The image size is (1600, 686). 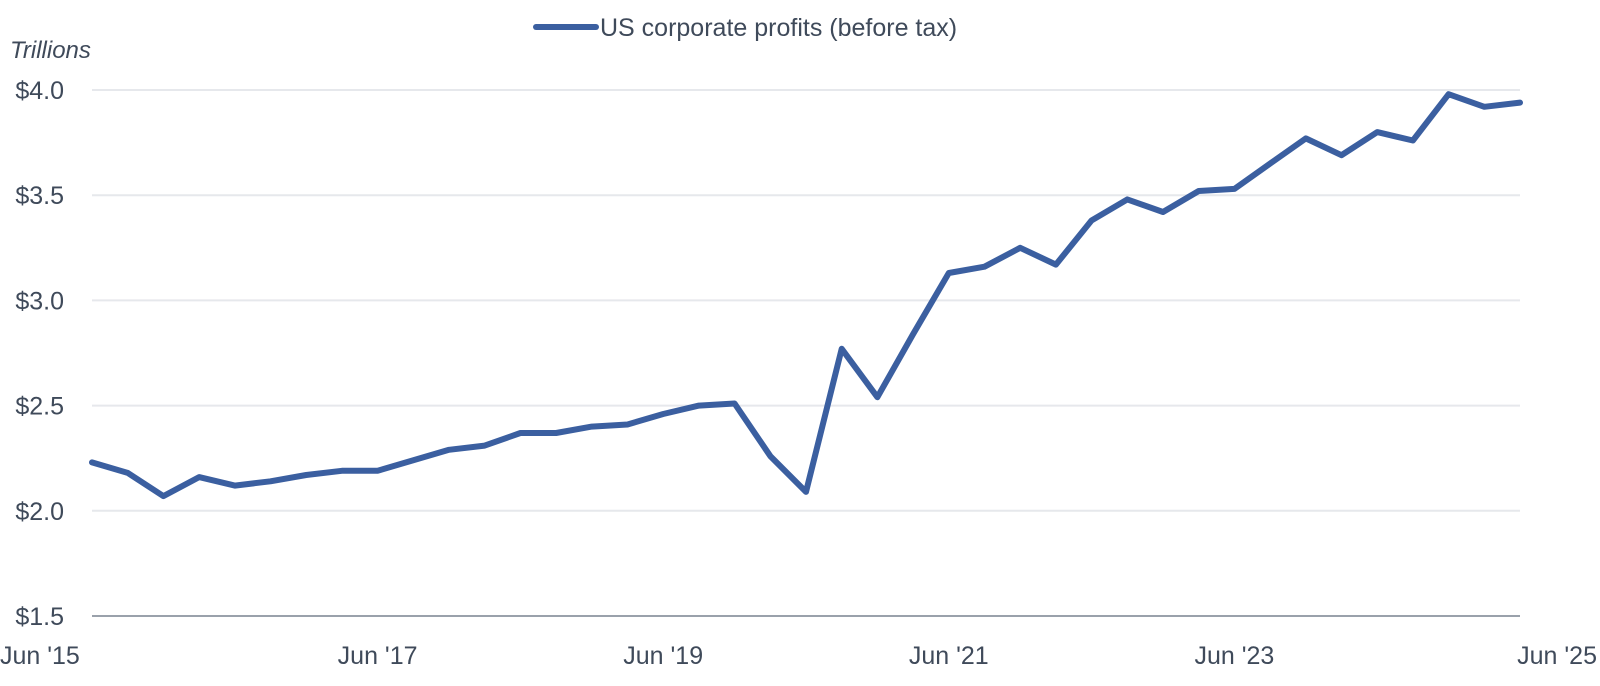 I want to click on x-tick-label: Jun '23, so click(x=1234, y=656).